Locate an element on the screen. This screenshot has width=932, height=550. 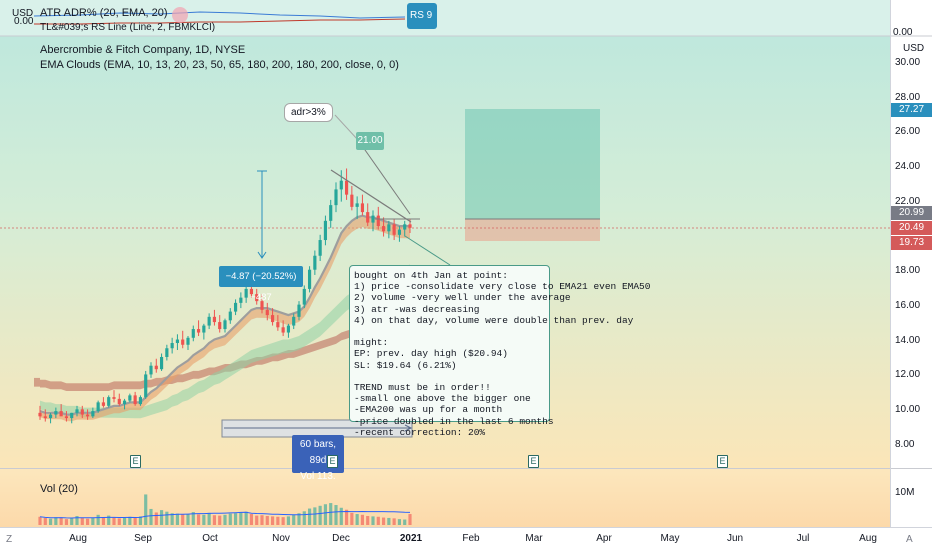
indicator-rs-label: TL&#039;s RS Line (Line, 2, FBMKLCI) is located at coordinates (128, 27).